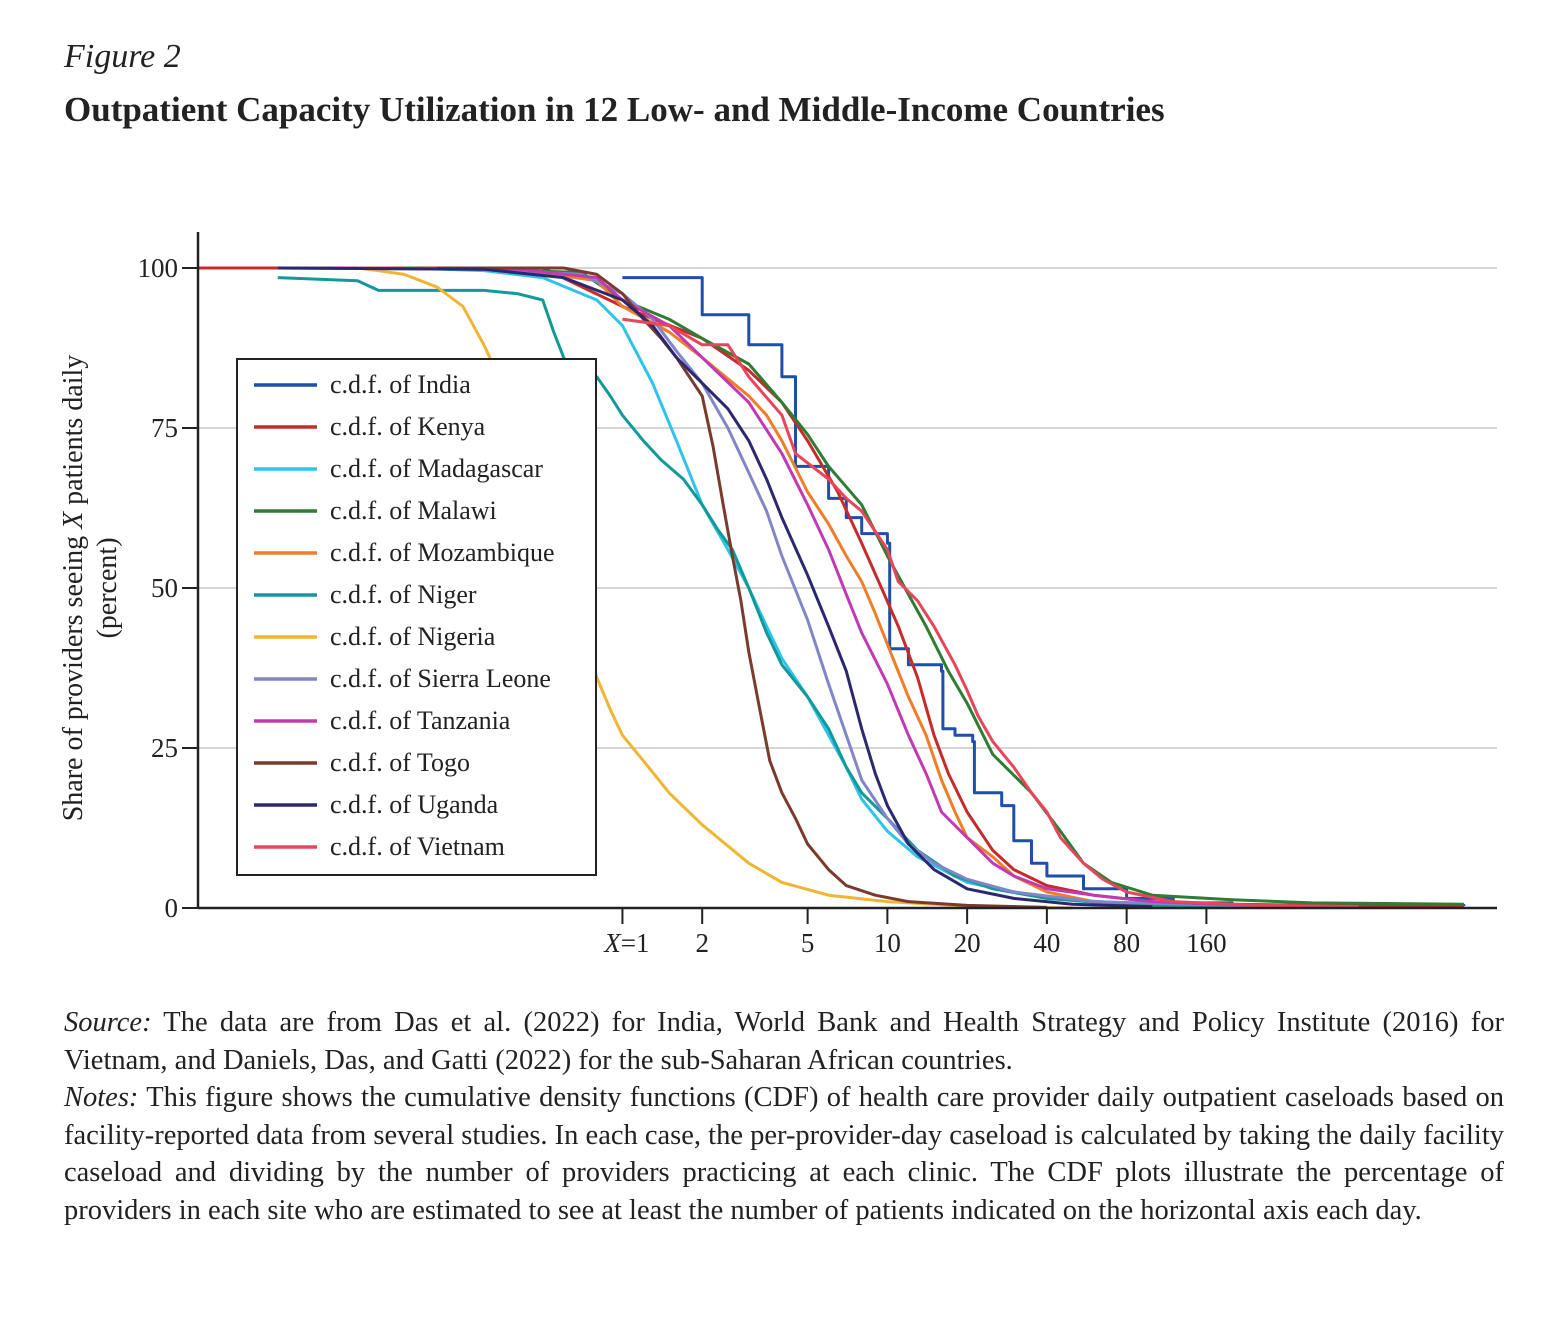  I want to click on y-axis-title-line2: (percent), so click(107, 587).